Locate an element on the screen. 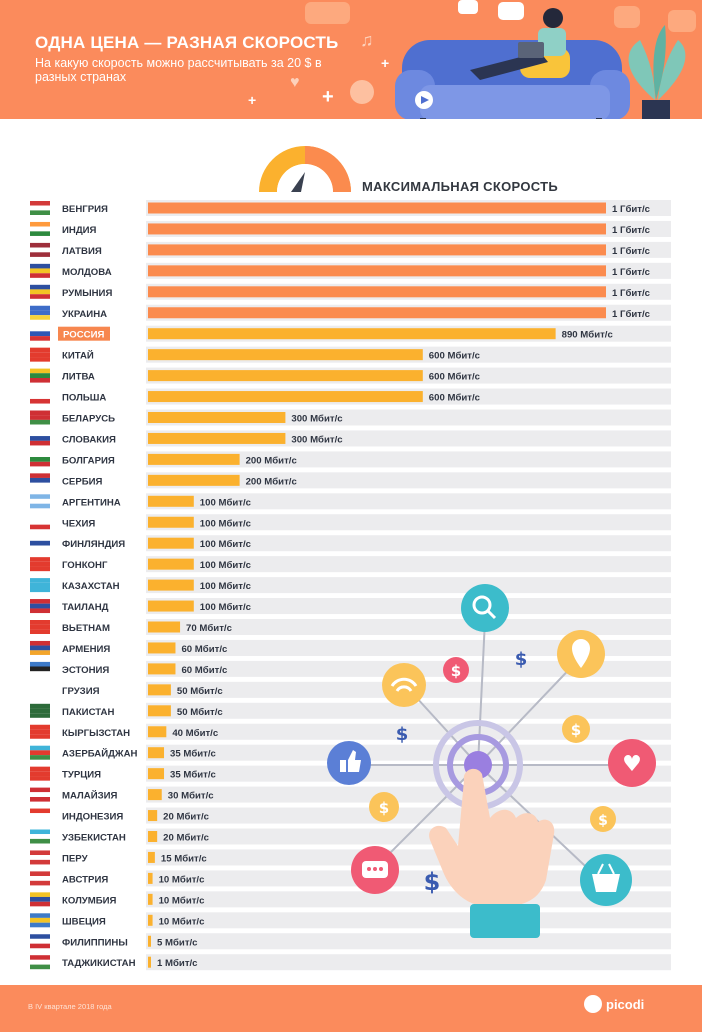 Image resolution: width=702 pixels, height=1032 pixels. category-label: БЕЛАРУСЬ is located at coordinates (88, 419).